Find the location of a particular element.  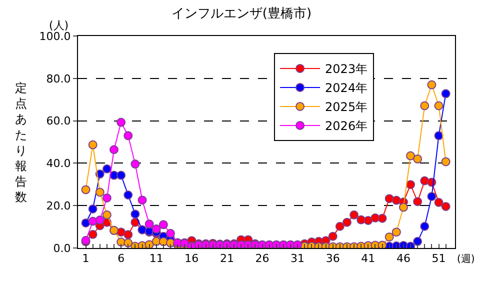

text: (週) is located at coordinates (466, 259).